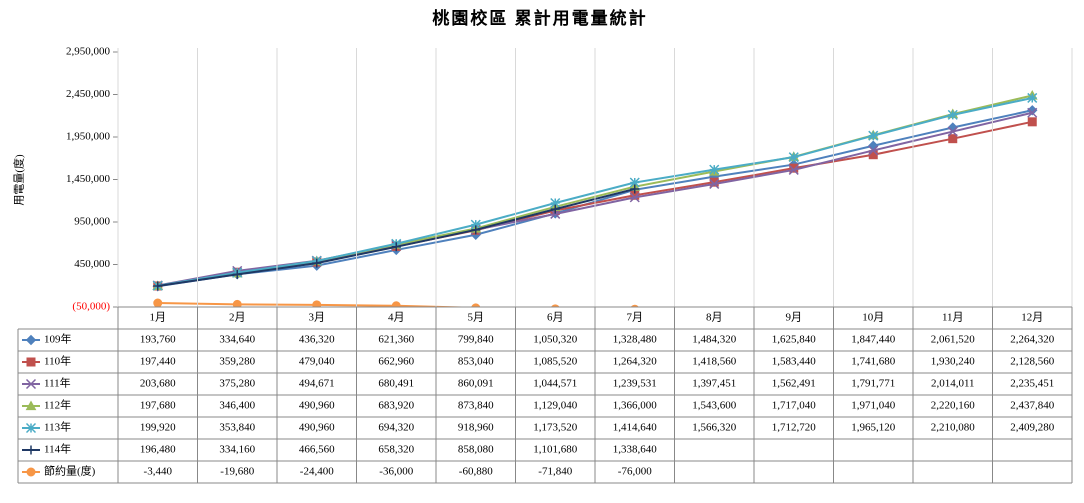 The width and height of the screenshot is (1084, 503). Describe the element at coordinates (158, 450) in the screenshot. I see `table-cell: 196,480` at that location.